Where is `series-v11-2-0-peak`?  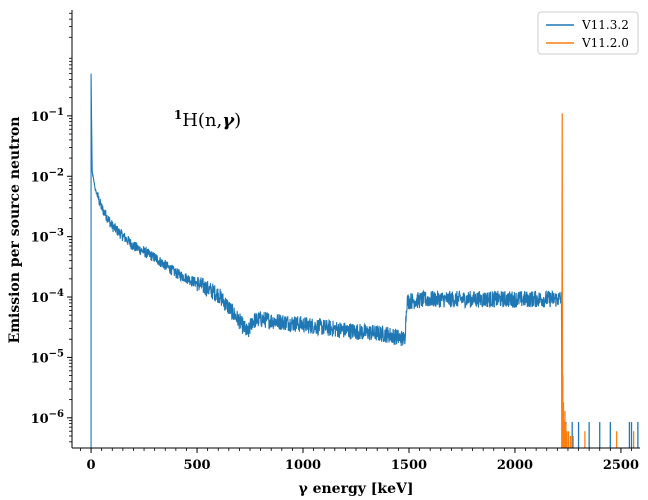
series-v11-2-0-peak is located at coordinates (562, 280).